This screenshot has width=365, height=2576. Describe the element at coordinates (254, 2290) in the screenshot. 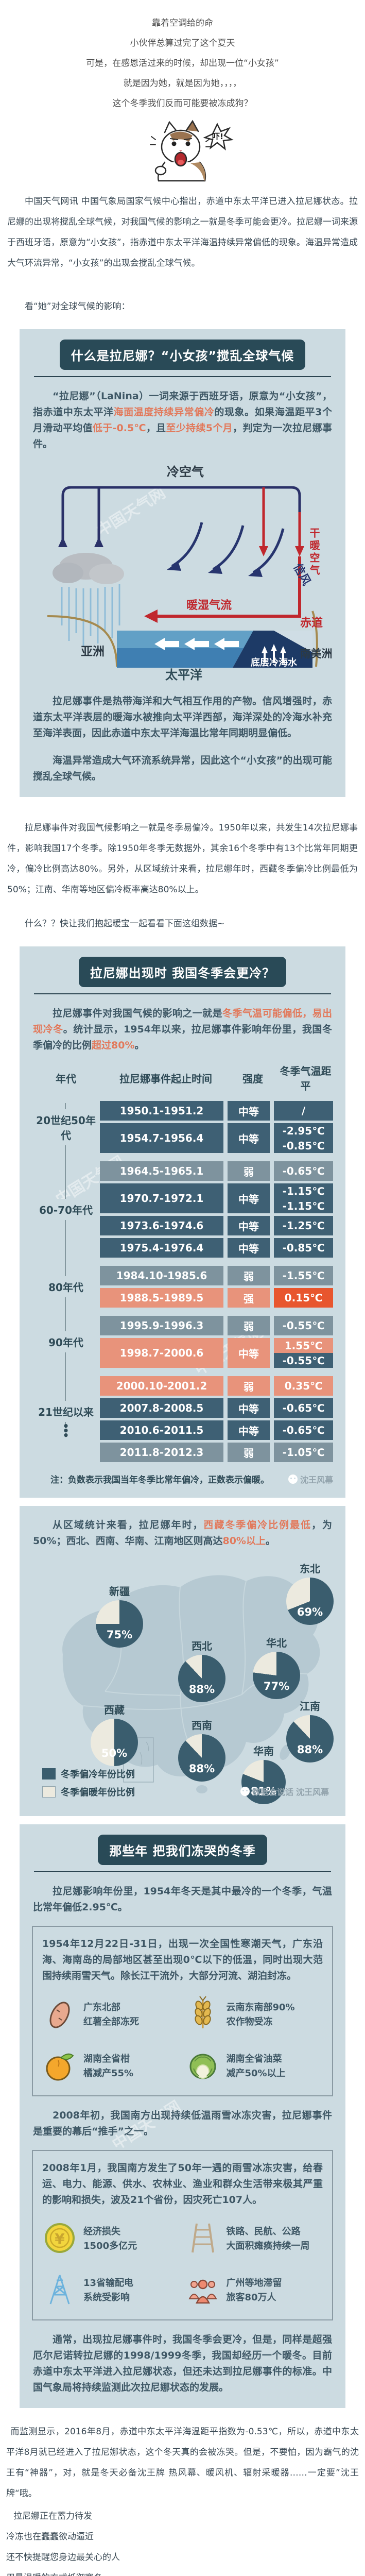

I see `impact-label: 广州等地滞留 旅客80万人` at that location.